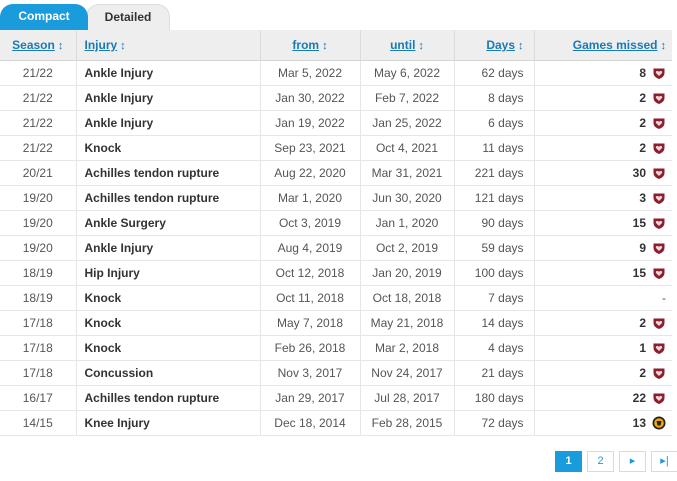  What do you see at coordinates (664, 297) in the screenshot?
I see `games-missed-value: -` at bounding box center [664, 297].